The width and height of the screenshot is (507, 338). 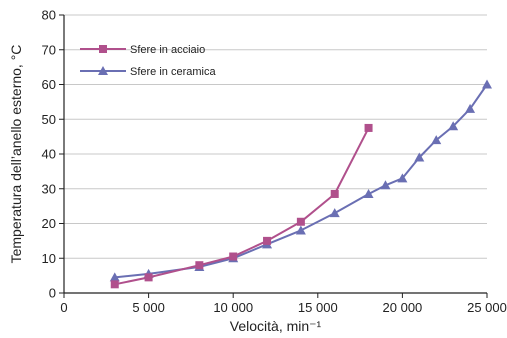 I want to click on legend: Sfere in acciaio Sfere in ceramica, so click(x=148, y=61).